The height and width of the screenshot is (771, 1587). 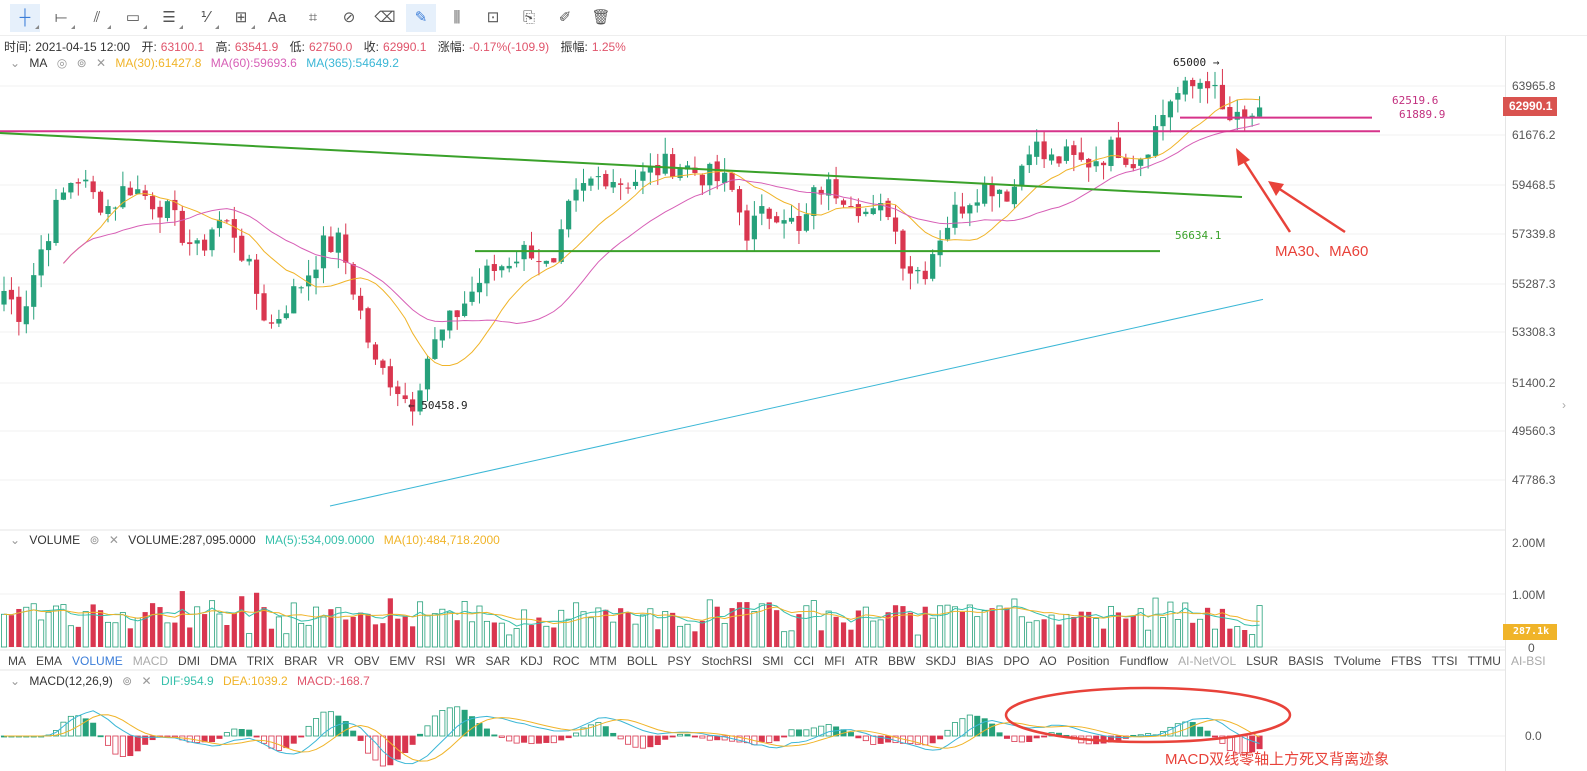 What do you see at coordinates (980, 661) in the screenshot?
I see `tab-bias: BIAS` at bounding box center [980, 661].